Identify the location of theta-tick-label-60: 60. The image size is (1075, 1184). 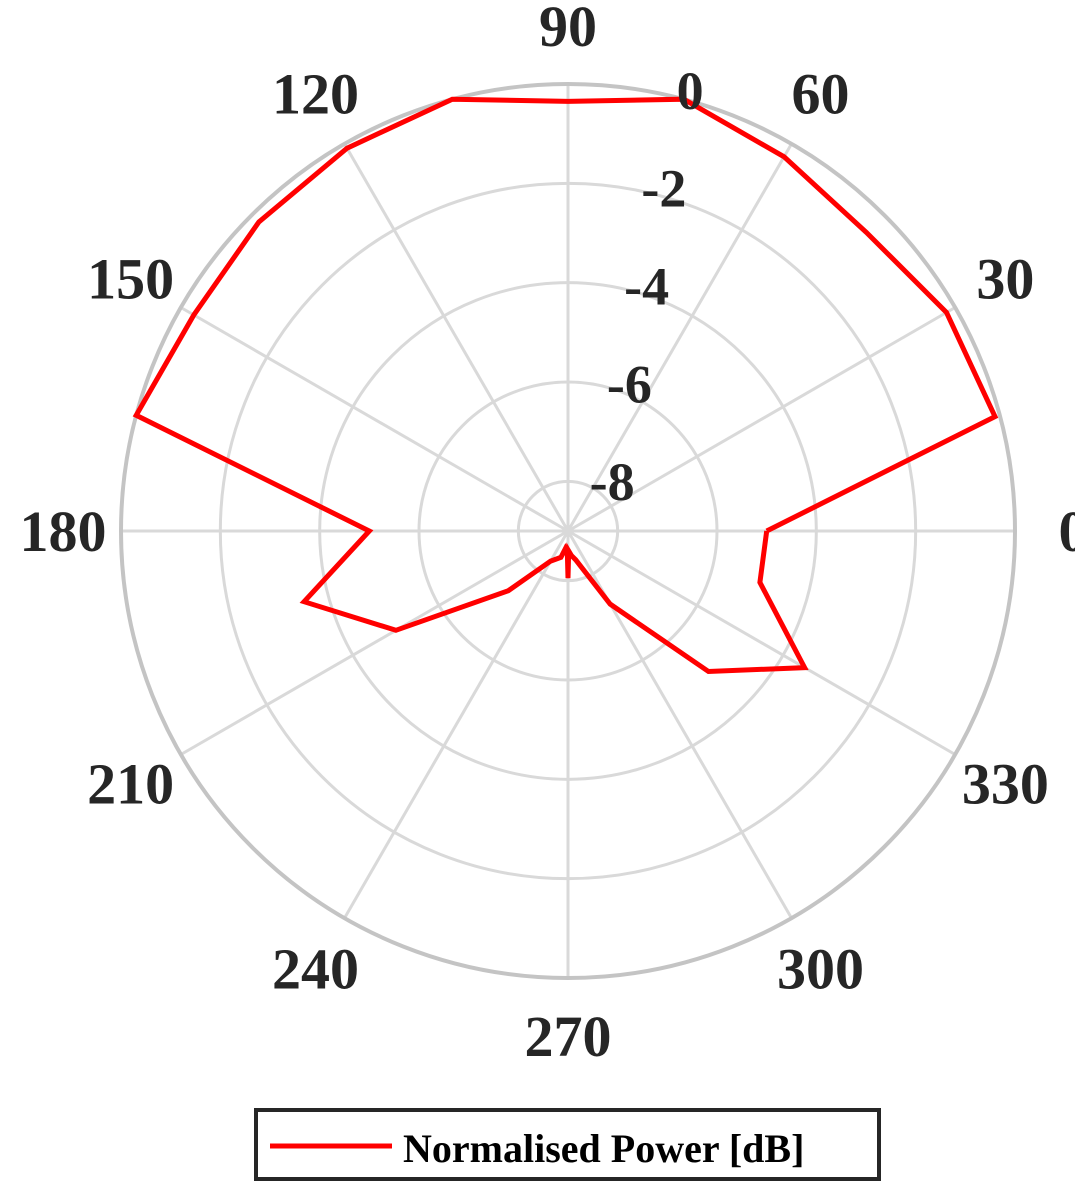
(821, 94).